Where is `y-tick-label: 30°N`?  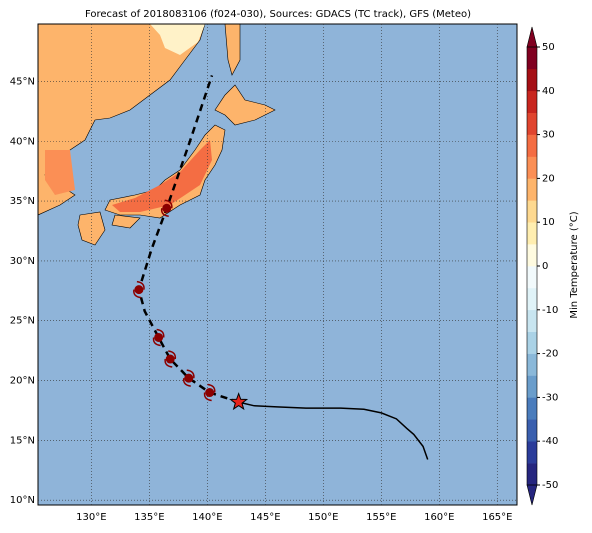 y-tick-label: 30°N is located at coordinates (22, 261).